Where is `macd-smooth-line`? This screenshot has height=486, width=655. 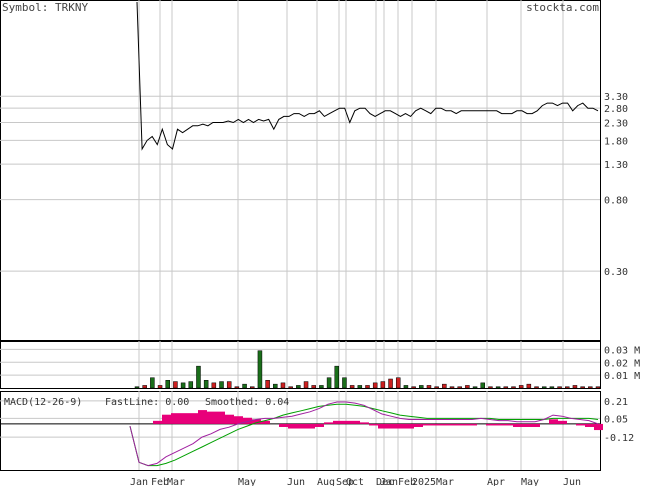 macd-smooth-line is located at coordinates (364, 435).